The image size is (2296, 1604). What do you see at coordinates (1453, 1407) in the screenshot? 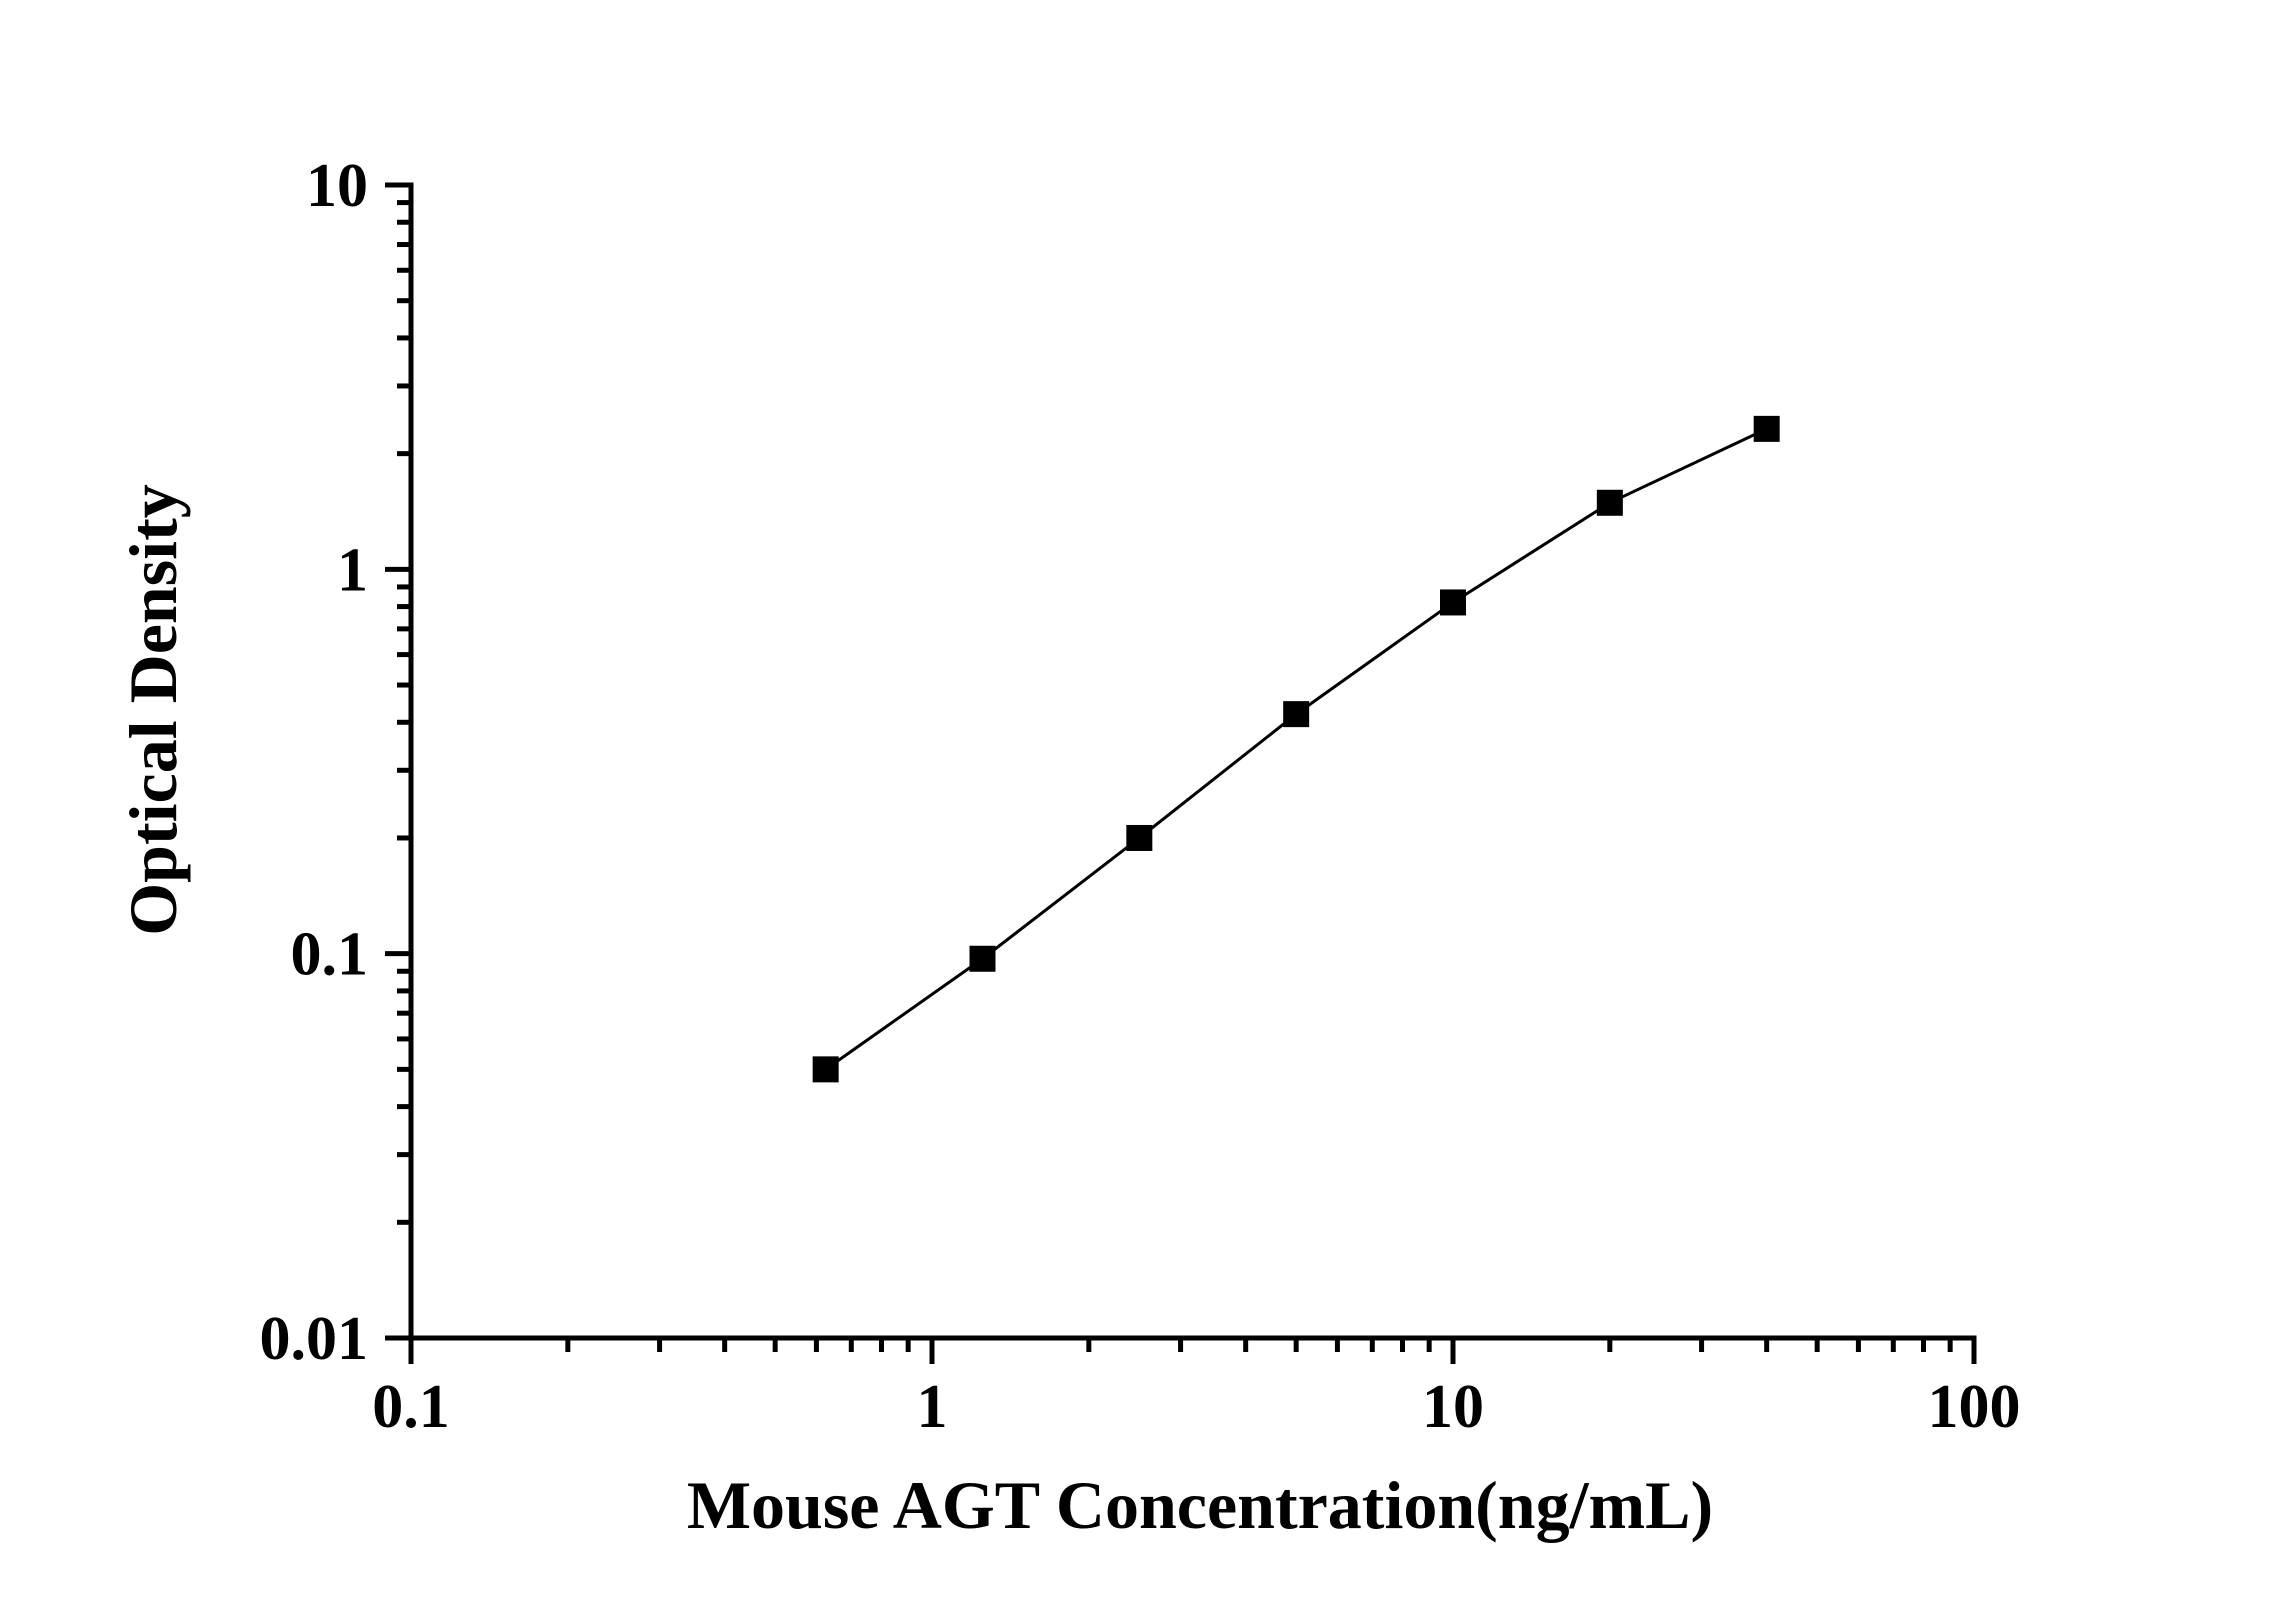
I see `x-tick-label: 10` at bounding box center [1453, 1407].